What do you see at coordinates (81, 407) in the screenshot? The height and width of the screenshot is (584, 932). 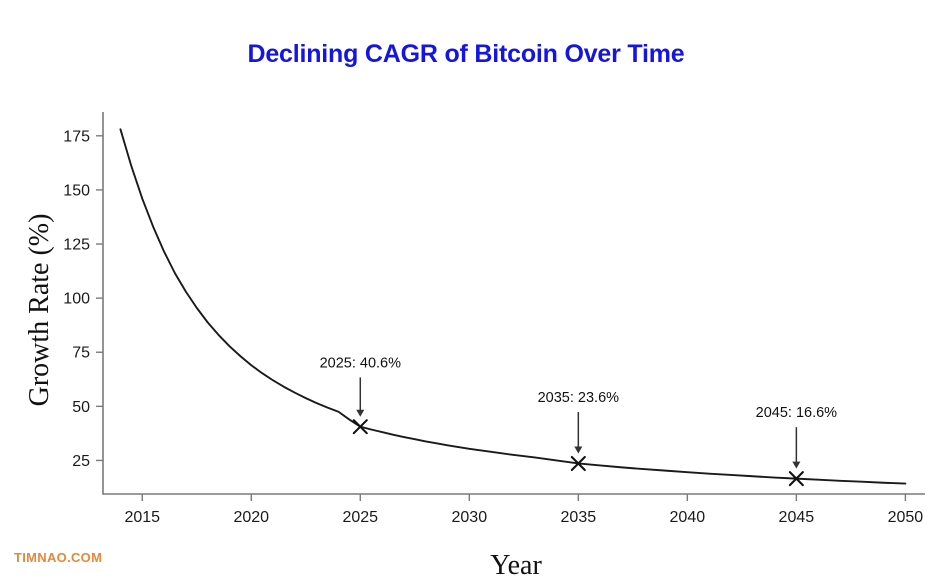 I see `y-tick-label: 50` at bounding box center [81, 407].